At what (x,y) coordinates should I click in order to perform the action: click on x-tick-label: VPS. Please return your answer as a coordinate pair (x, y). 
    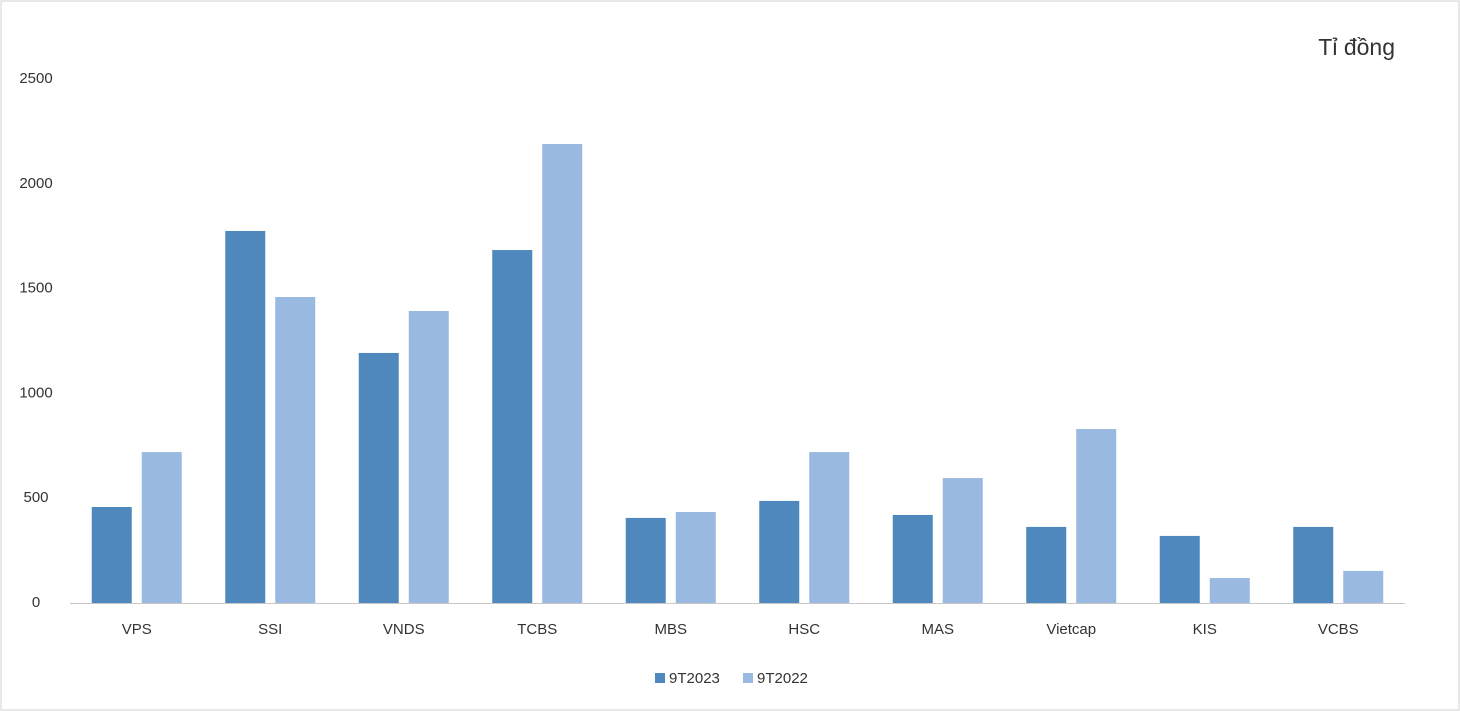
    Looking at the image, I should click on (137, 629).